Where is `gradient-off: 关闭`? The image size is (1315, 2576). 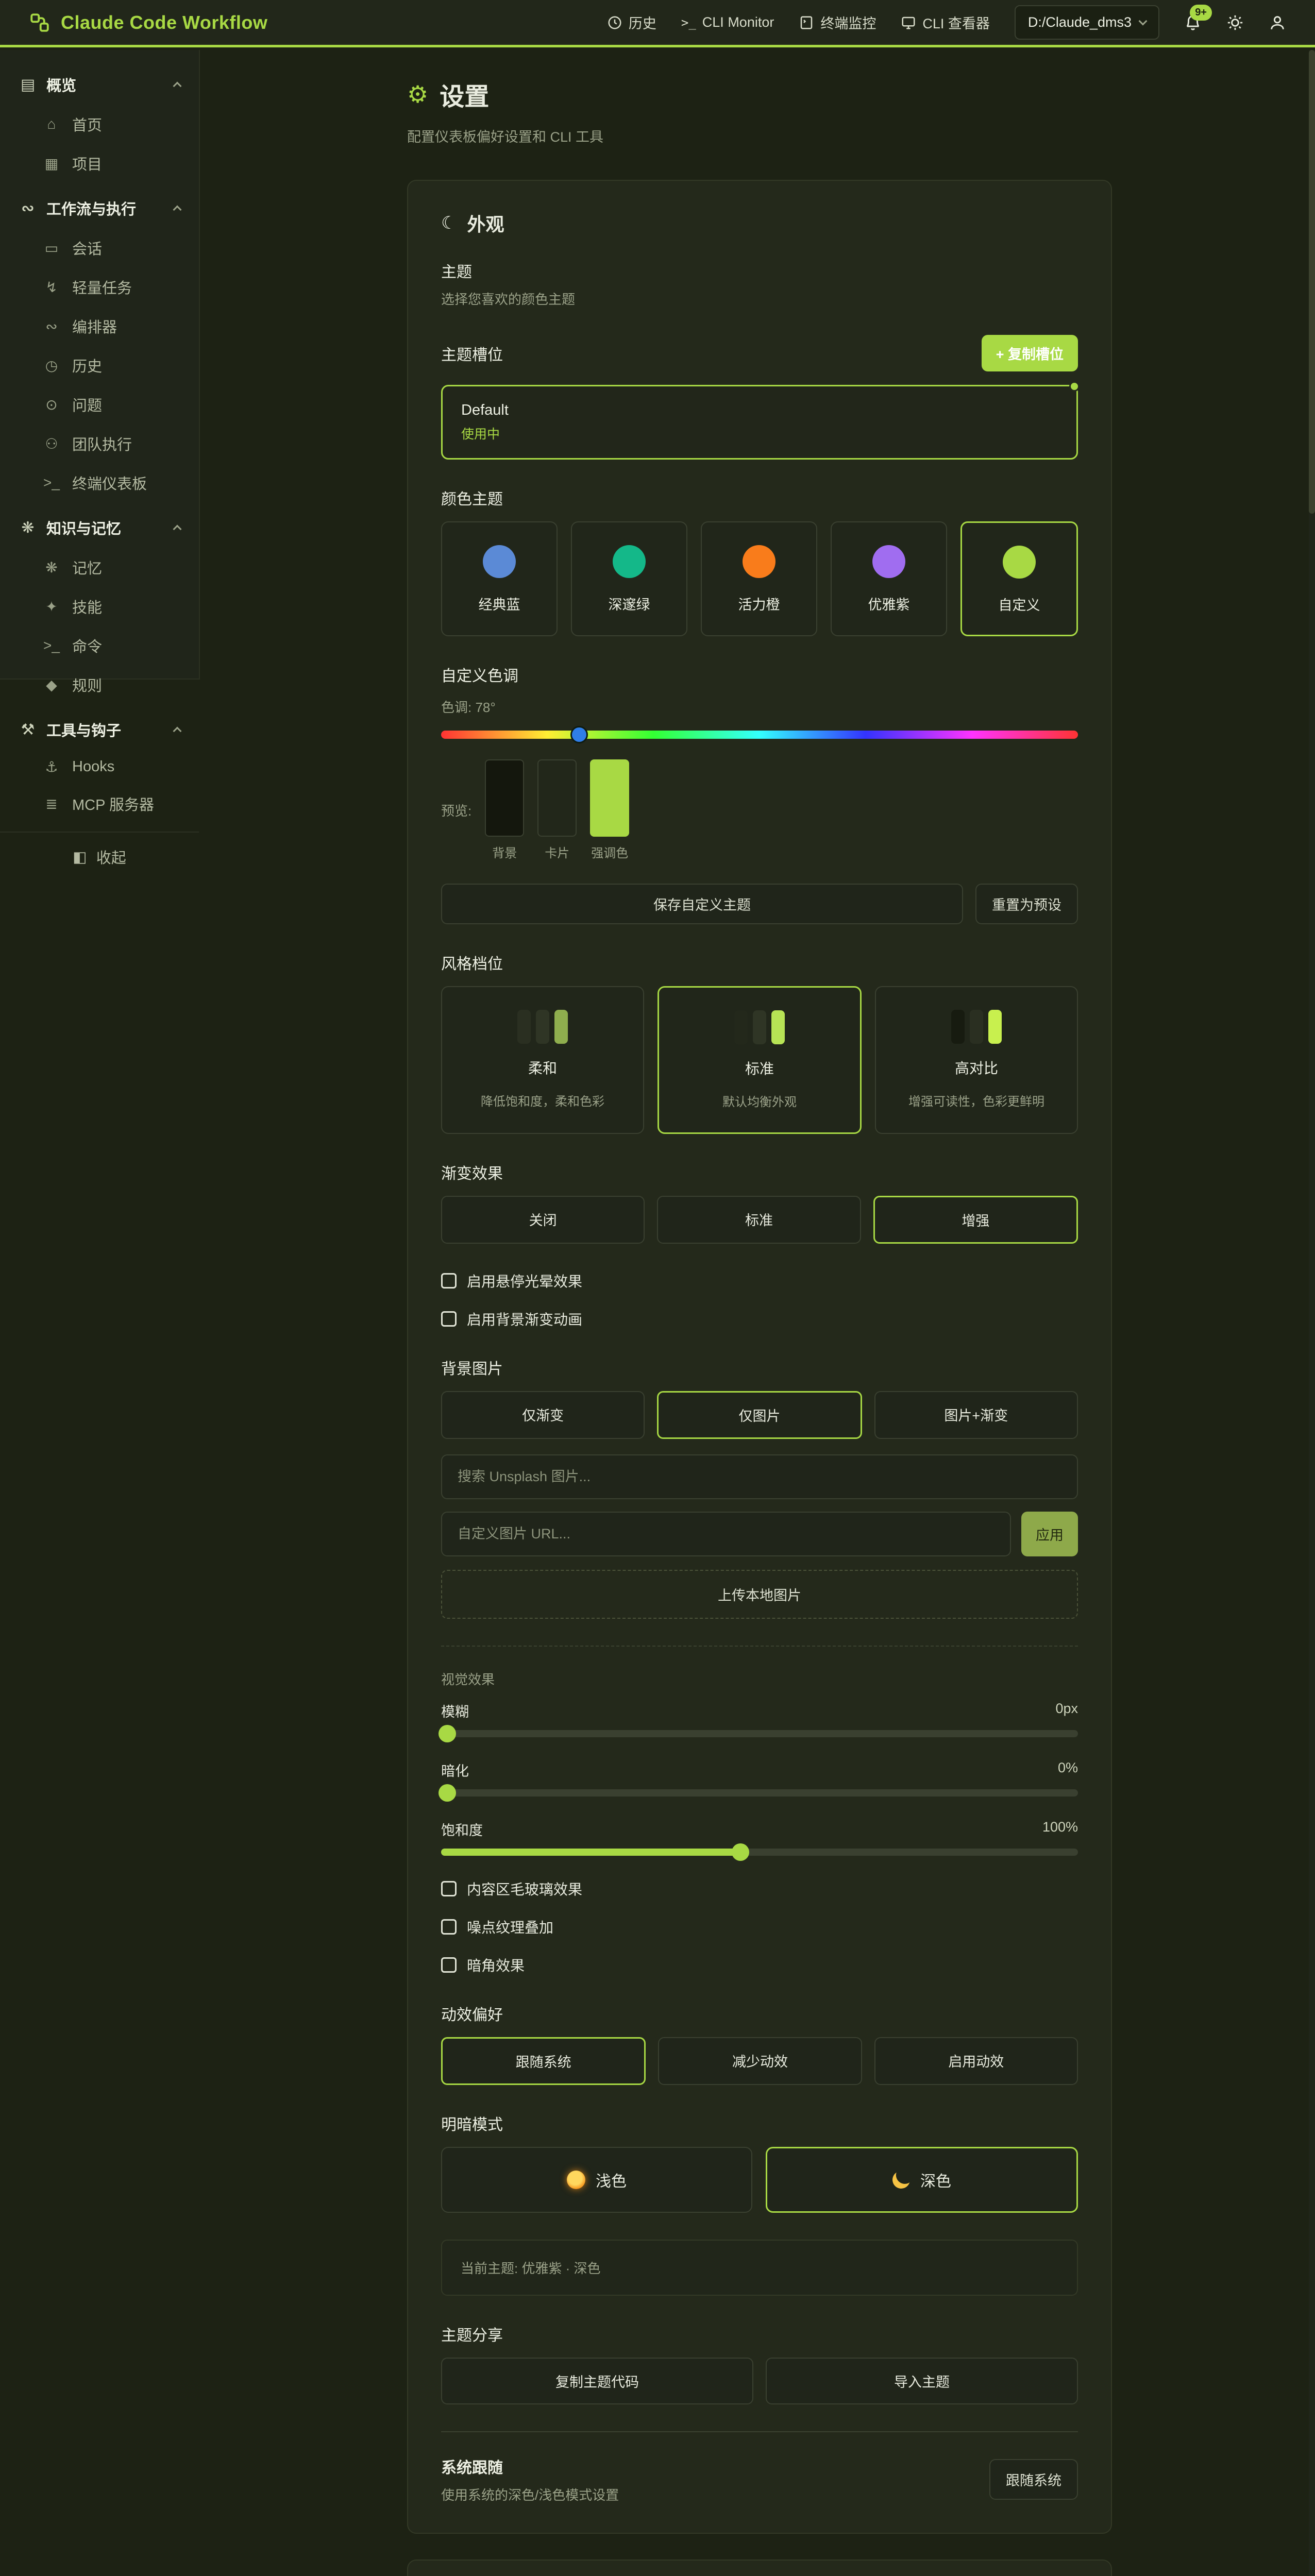
gradient-off: 关闭 is located at coordinates (543, 1220).